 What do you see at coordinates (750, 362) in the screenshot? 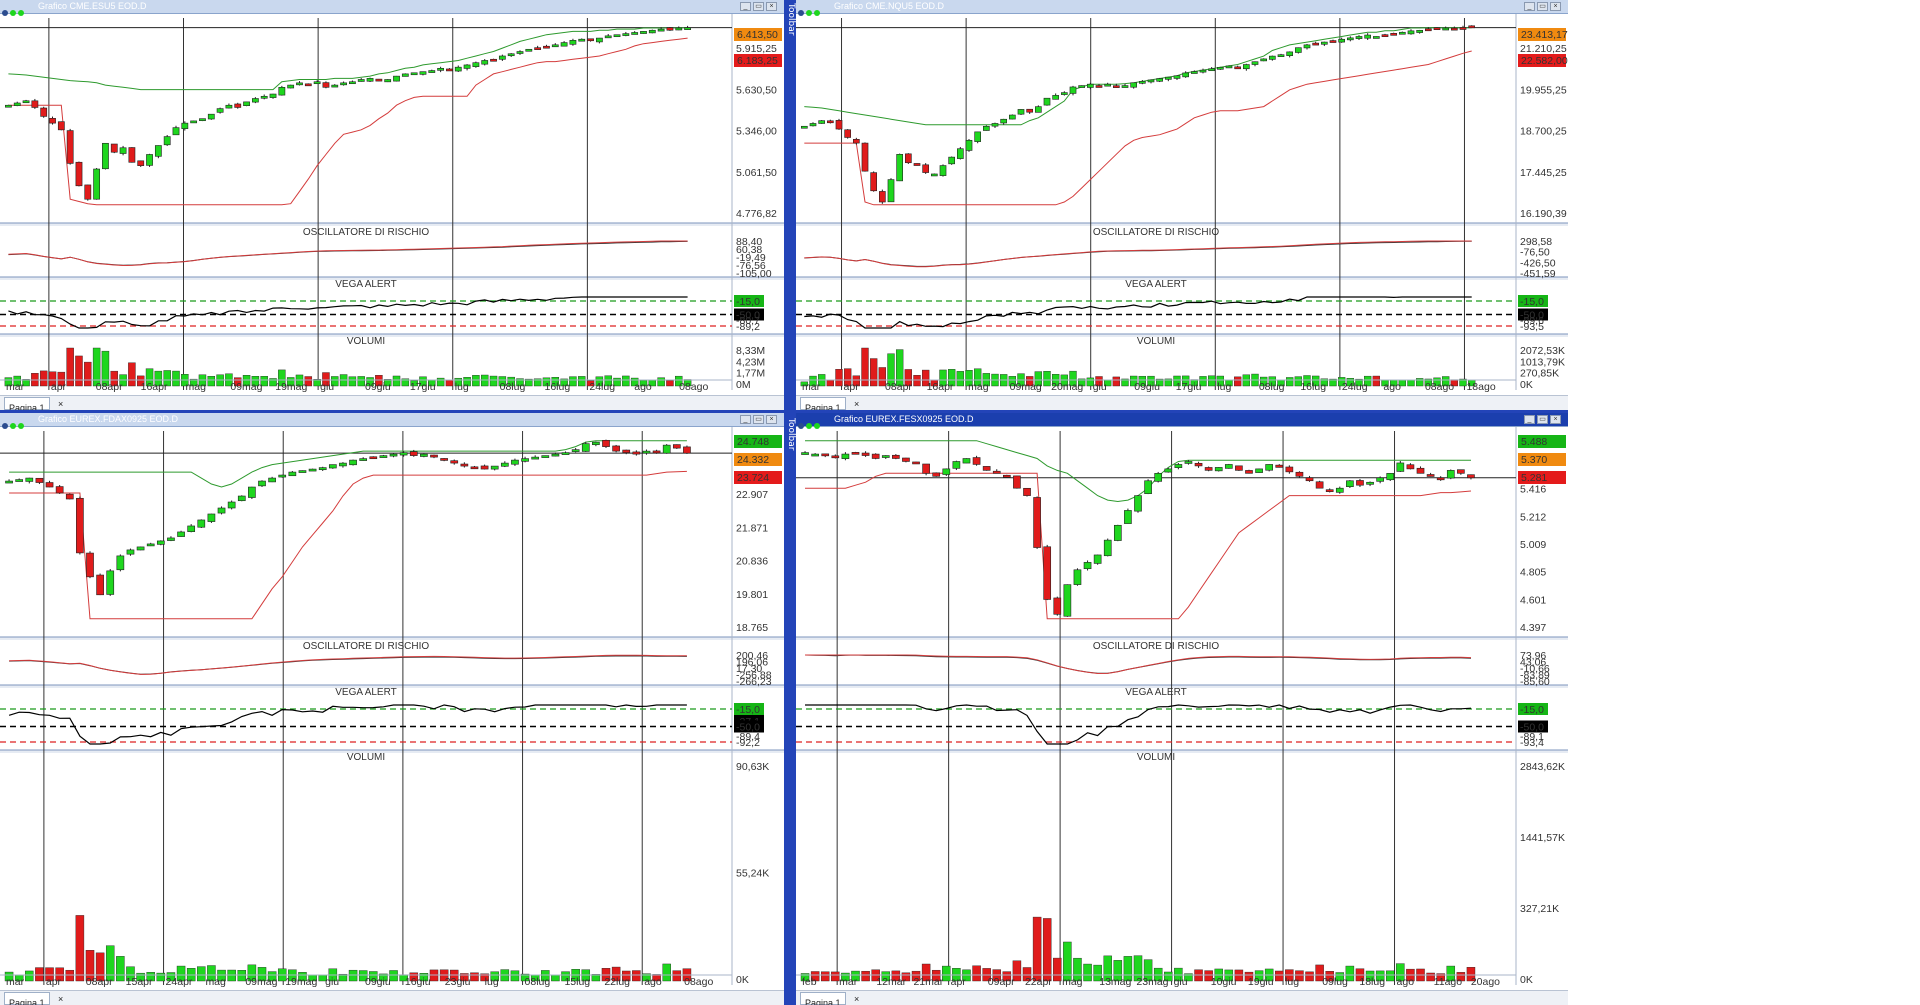
I see `volume-tick-label: 4,23M` at bounding box center [750, 362].